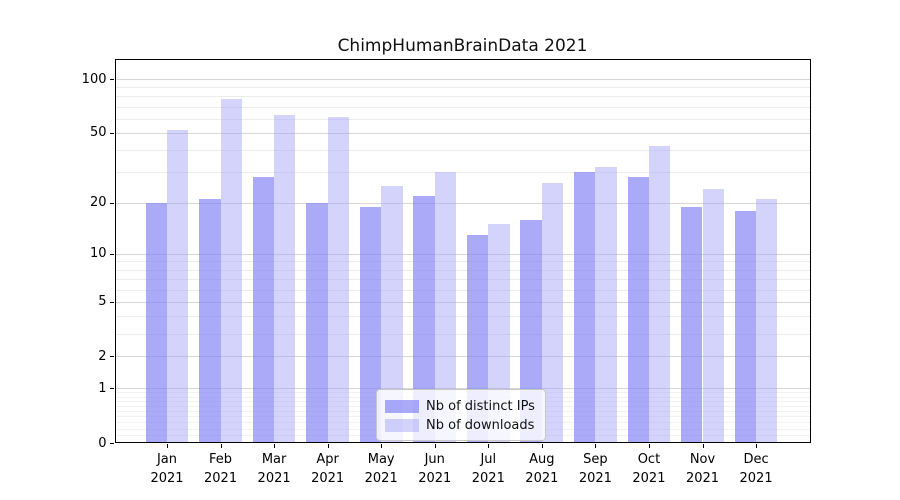 The width and height of the screenshot is (900, 500). Describe the element at coordinates (488, 469) in the screenshot. I see `x-axis-tick-label-jul: Jul 2021` at that location.